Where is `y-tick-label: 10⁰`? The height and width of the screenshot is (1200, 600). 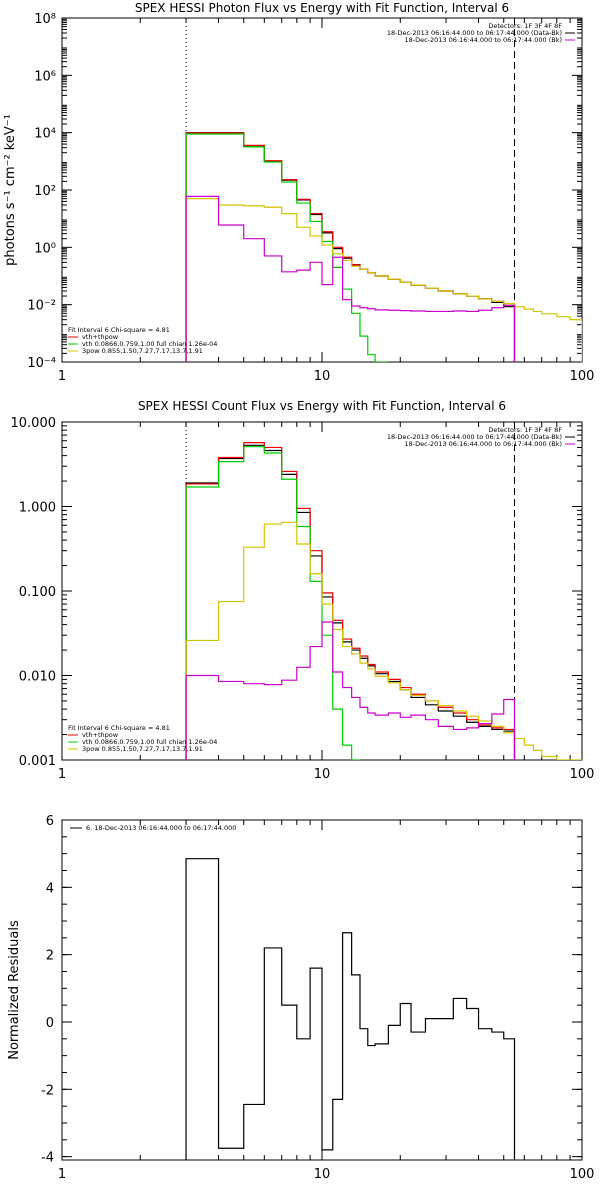
y-tick-label: 10⁰ is located at coordinates (45, 248).